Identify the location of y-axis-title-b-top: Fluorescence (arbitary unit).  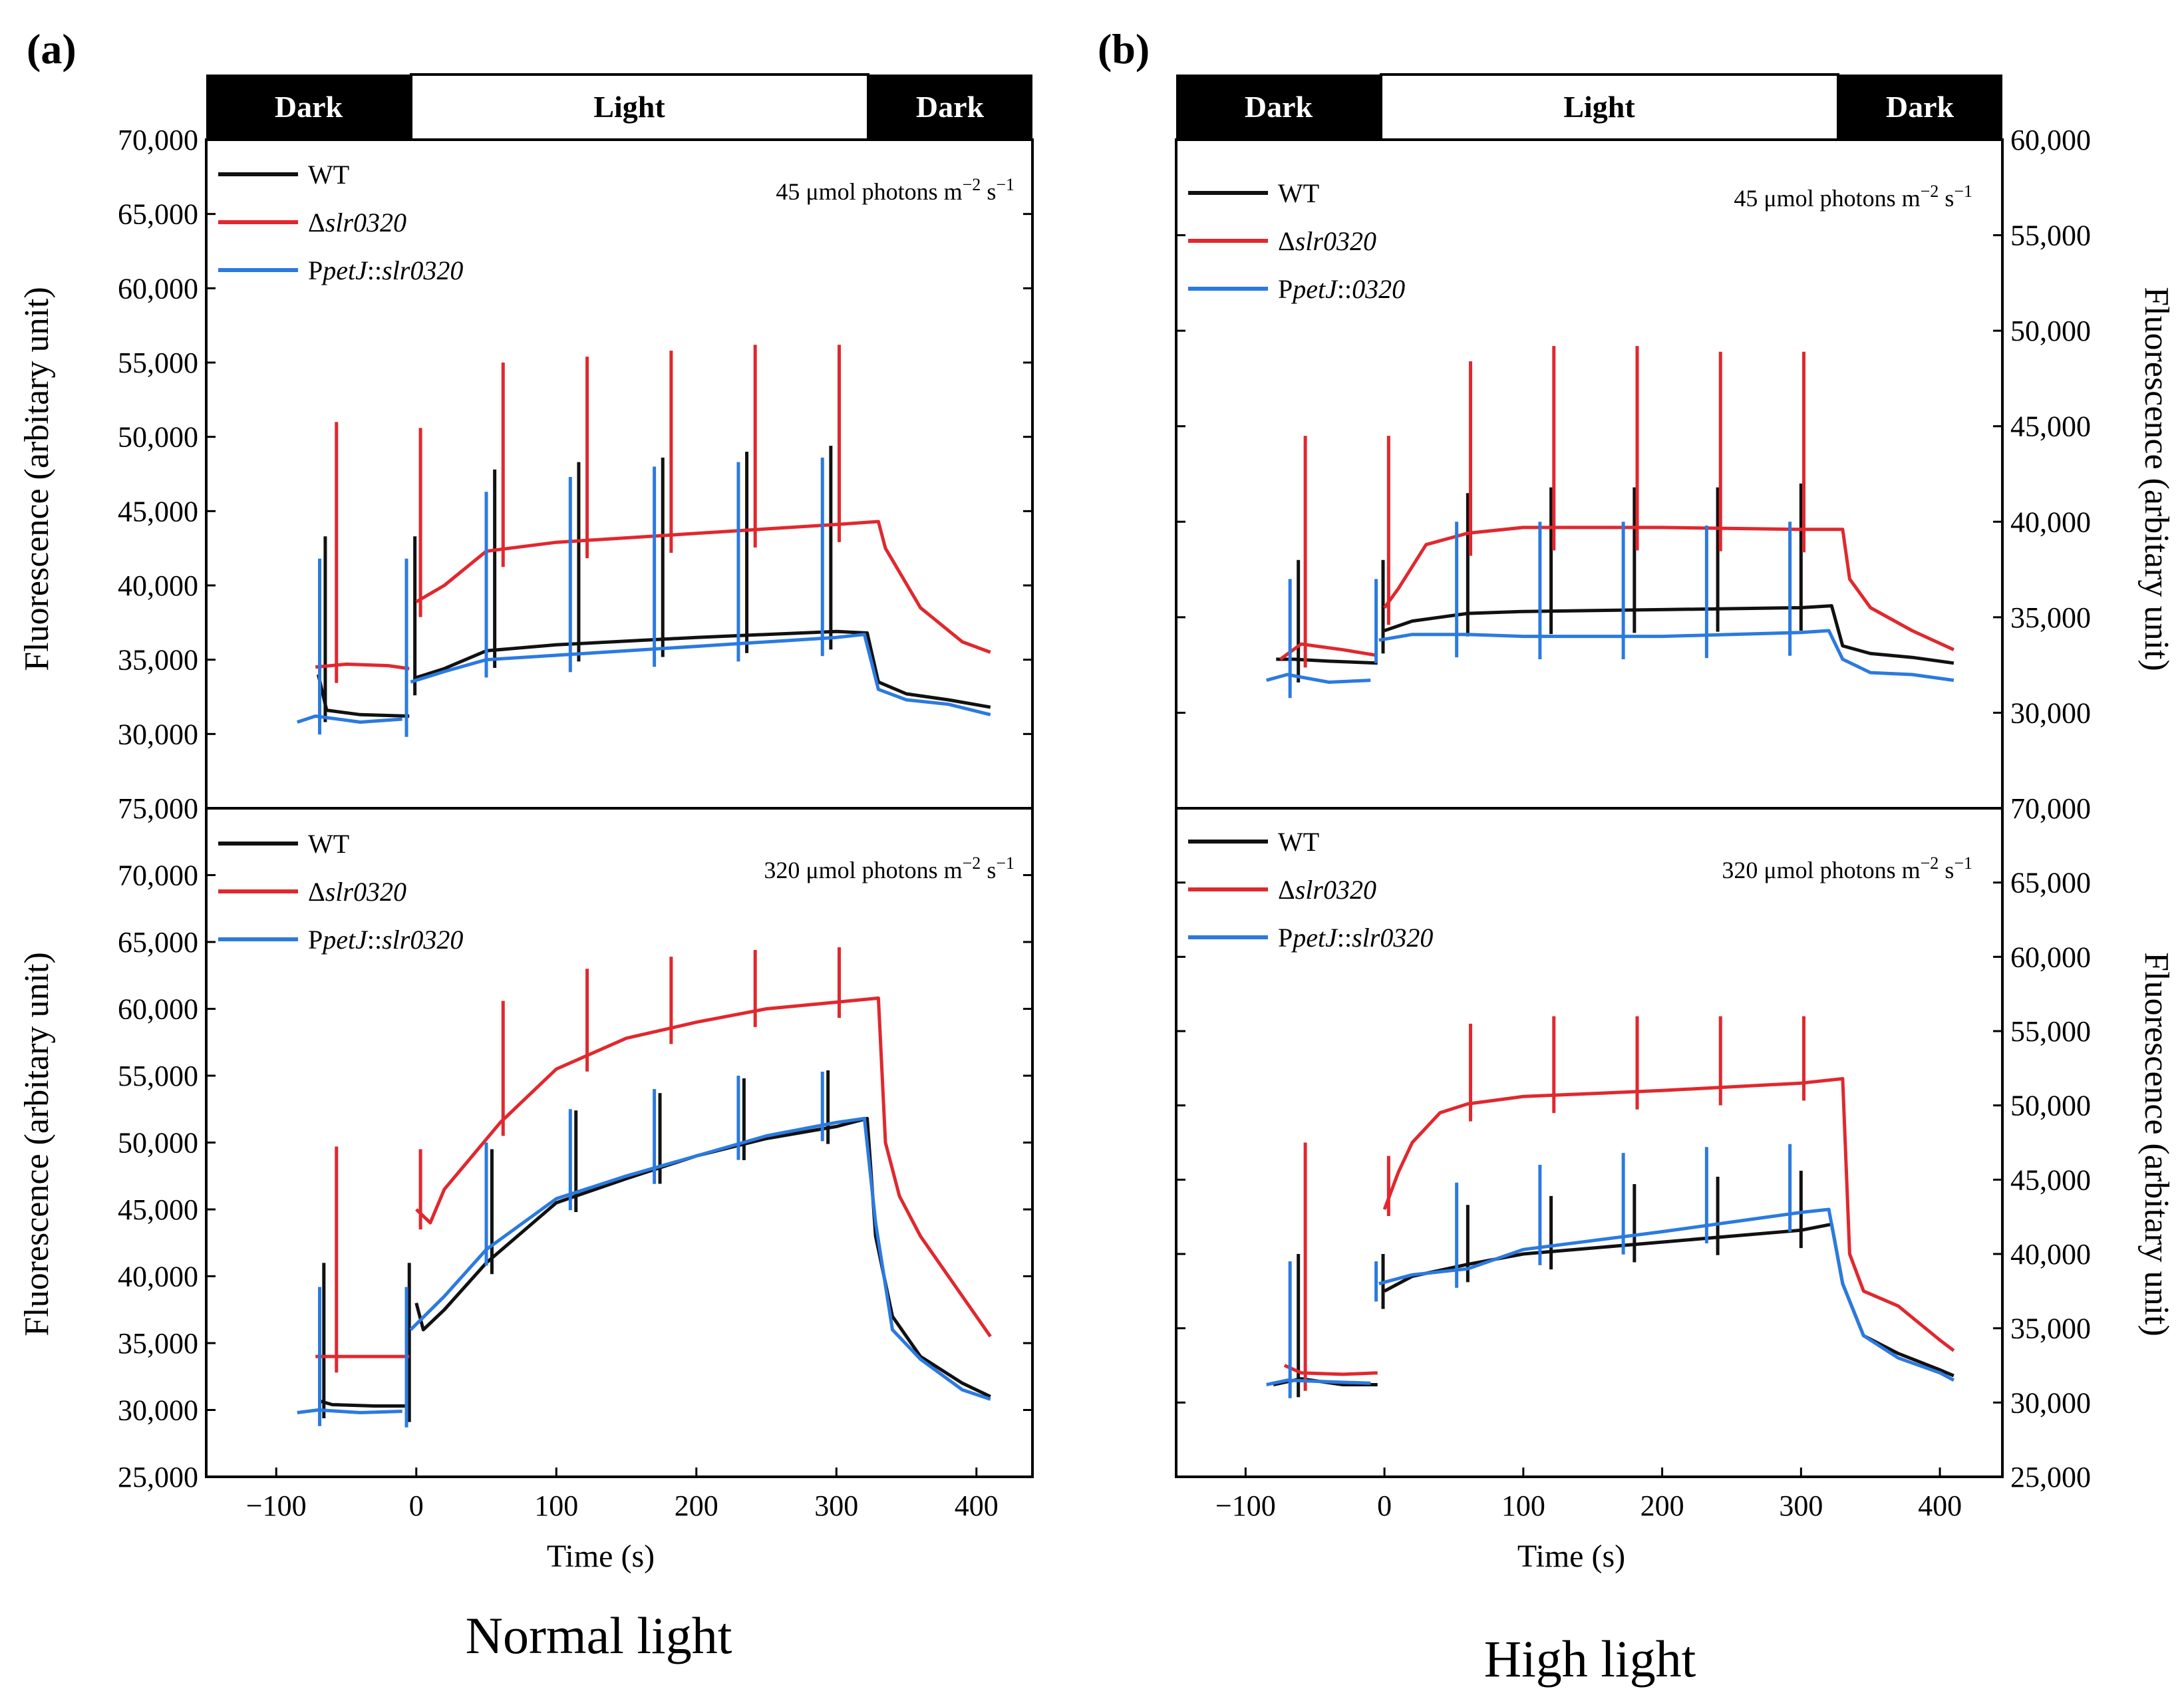
(2156, 479).